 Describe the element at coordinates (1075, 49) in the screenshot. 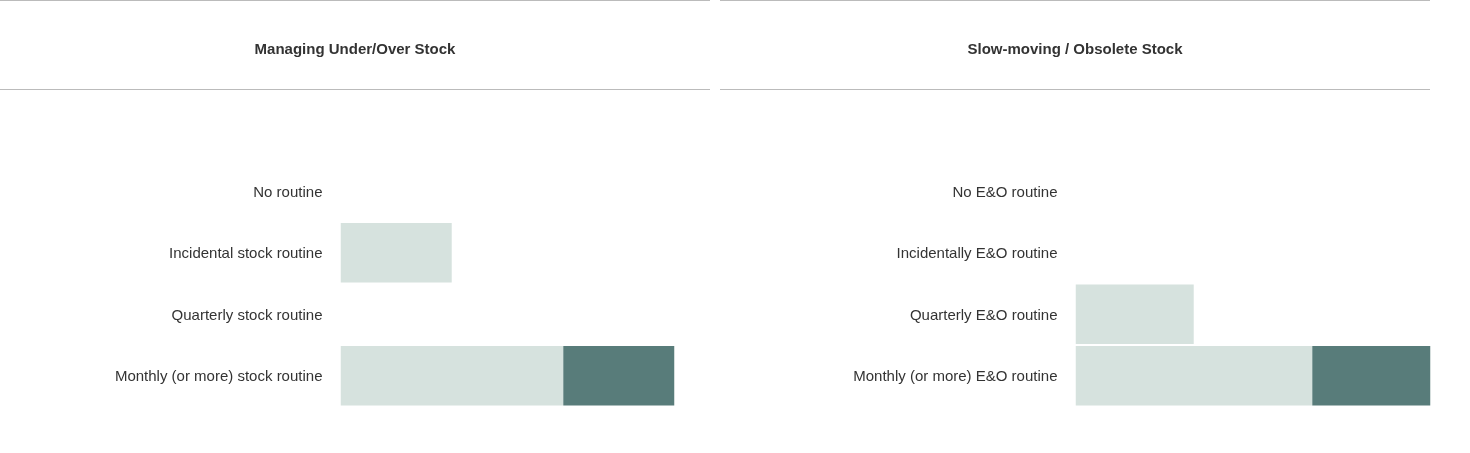

I see `chart-title: Slow-moving / Obsolete Stock` at that location.